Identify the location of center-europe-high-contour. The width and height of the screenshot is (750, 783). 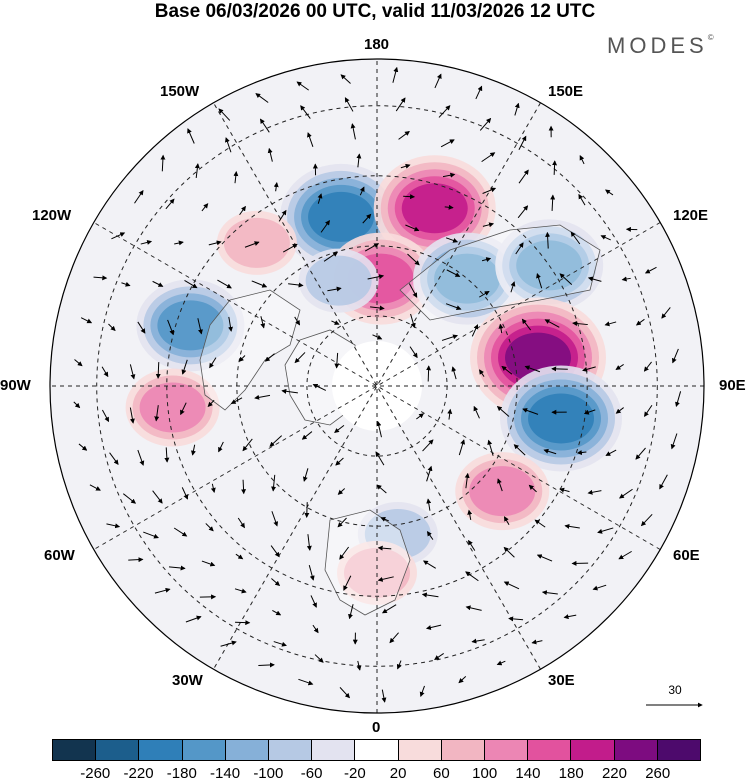
(377, 572).